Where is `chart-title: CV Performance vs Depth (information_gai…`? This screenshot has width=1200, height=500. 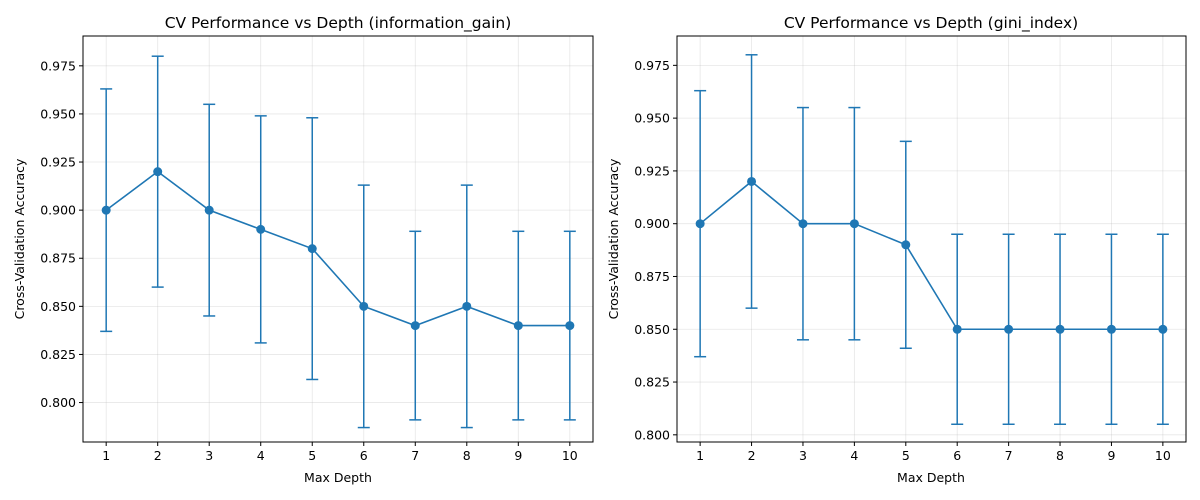 chart-title: CV Performance vs Depth (information_gai… is located at coordinates (338, 23).